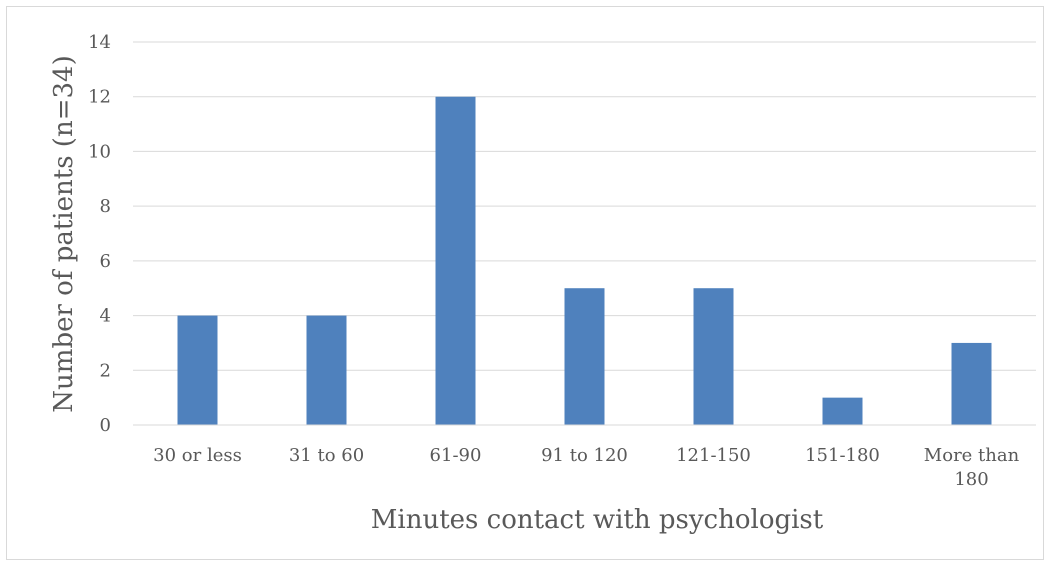  Describe the element at coordinates (64, 233) in the screenshot. I see `y-axis-title: Number of patients (n=34)` at that location.